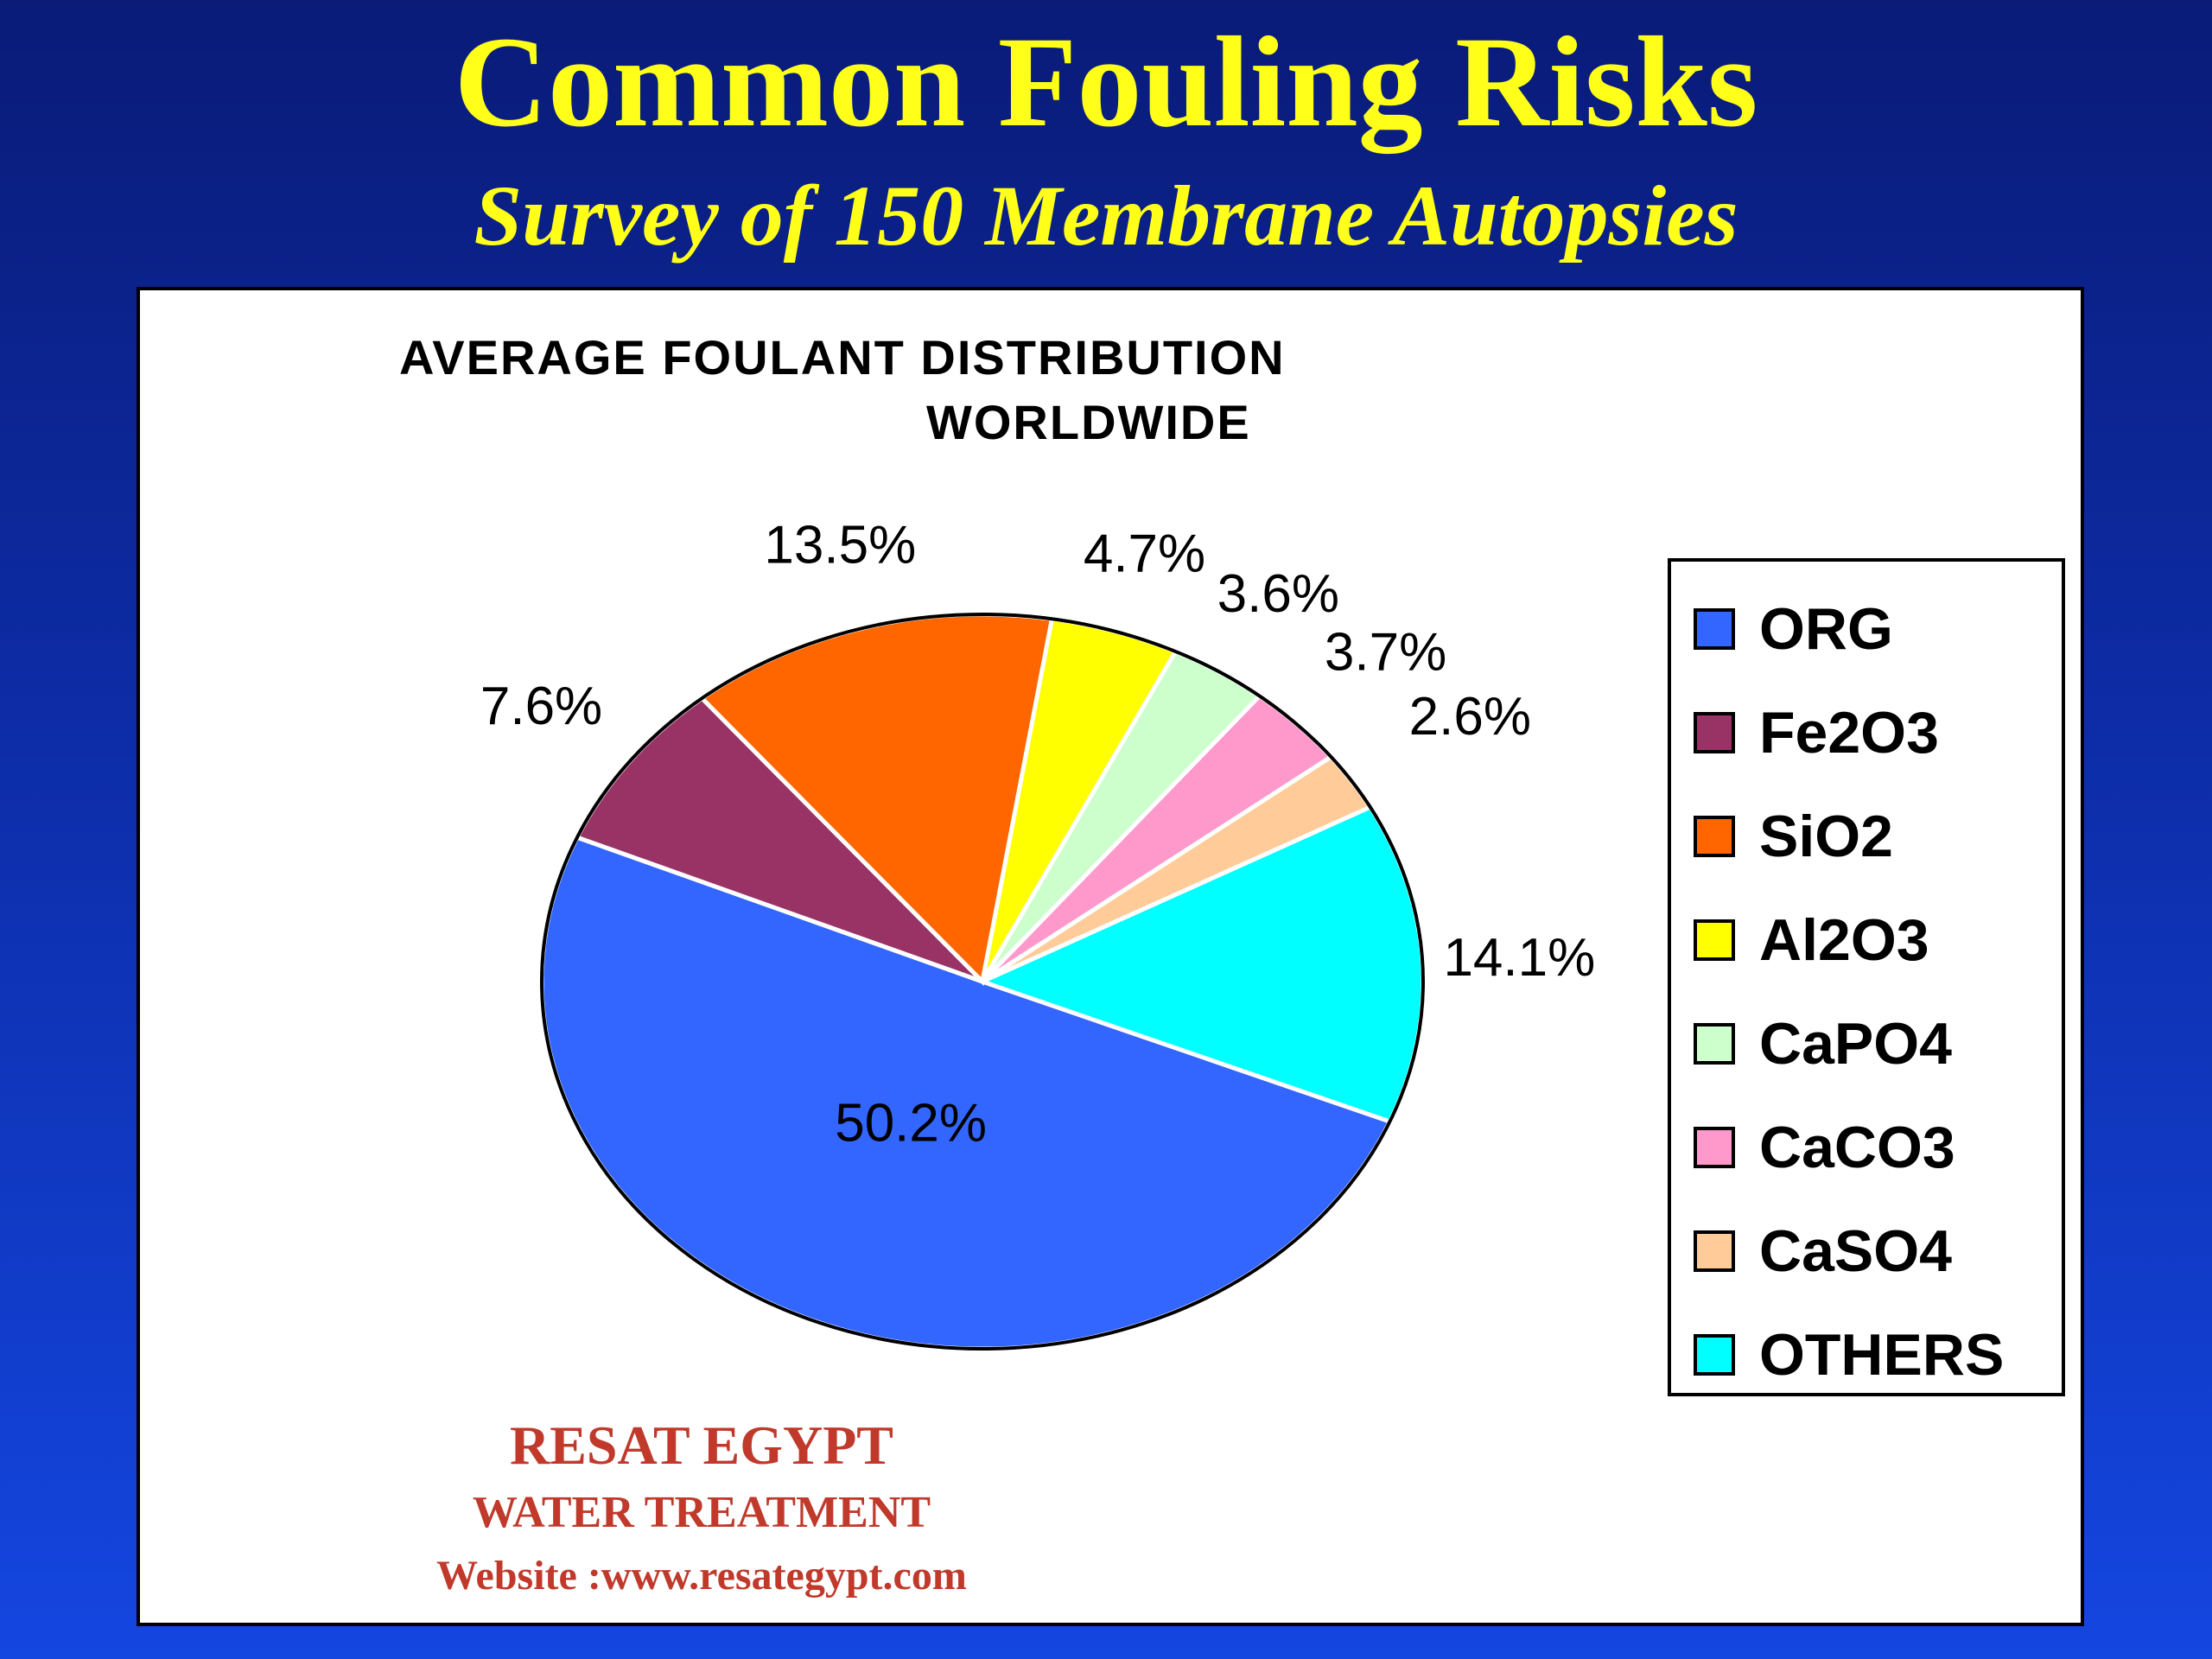  I want to click on chart-legend: ORG Fe2O3 SiO2 Al2O3 CaPO4 CaCO3 CaSO4 OTHERS, so click(1866, 977).